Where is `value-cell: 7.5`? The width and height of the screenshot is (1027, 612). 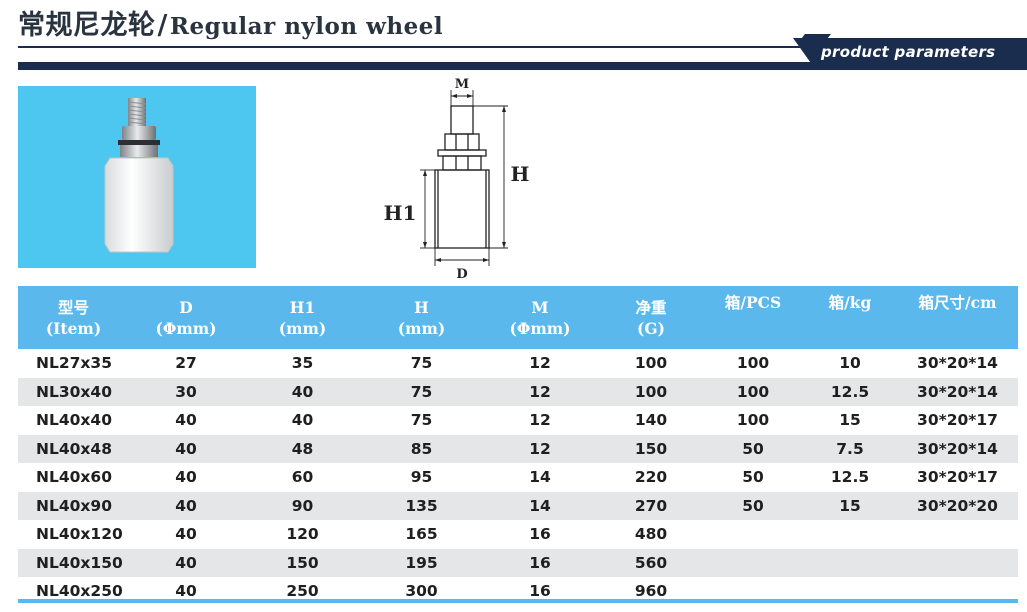
value-cell: 7.5 is located at coordinates (850, 448).